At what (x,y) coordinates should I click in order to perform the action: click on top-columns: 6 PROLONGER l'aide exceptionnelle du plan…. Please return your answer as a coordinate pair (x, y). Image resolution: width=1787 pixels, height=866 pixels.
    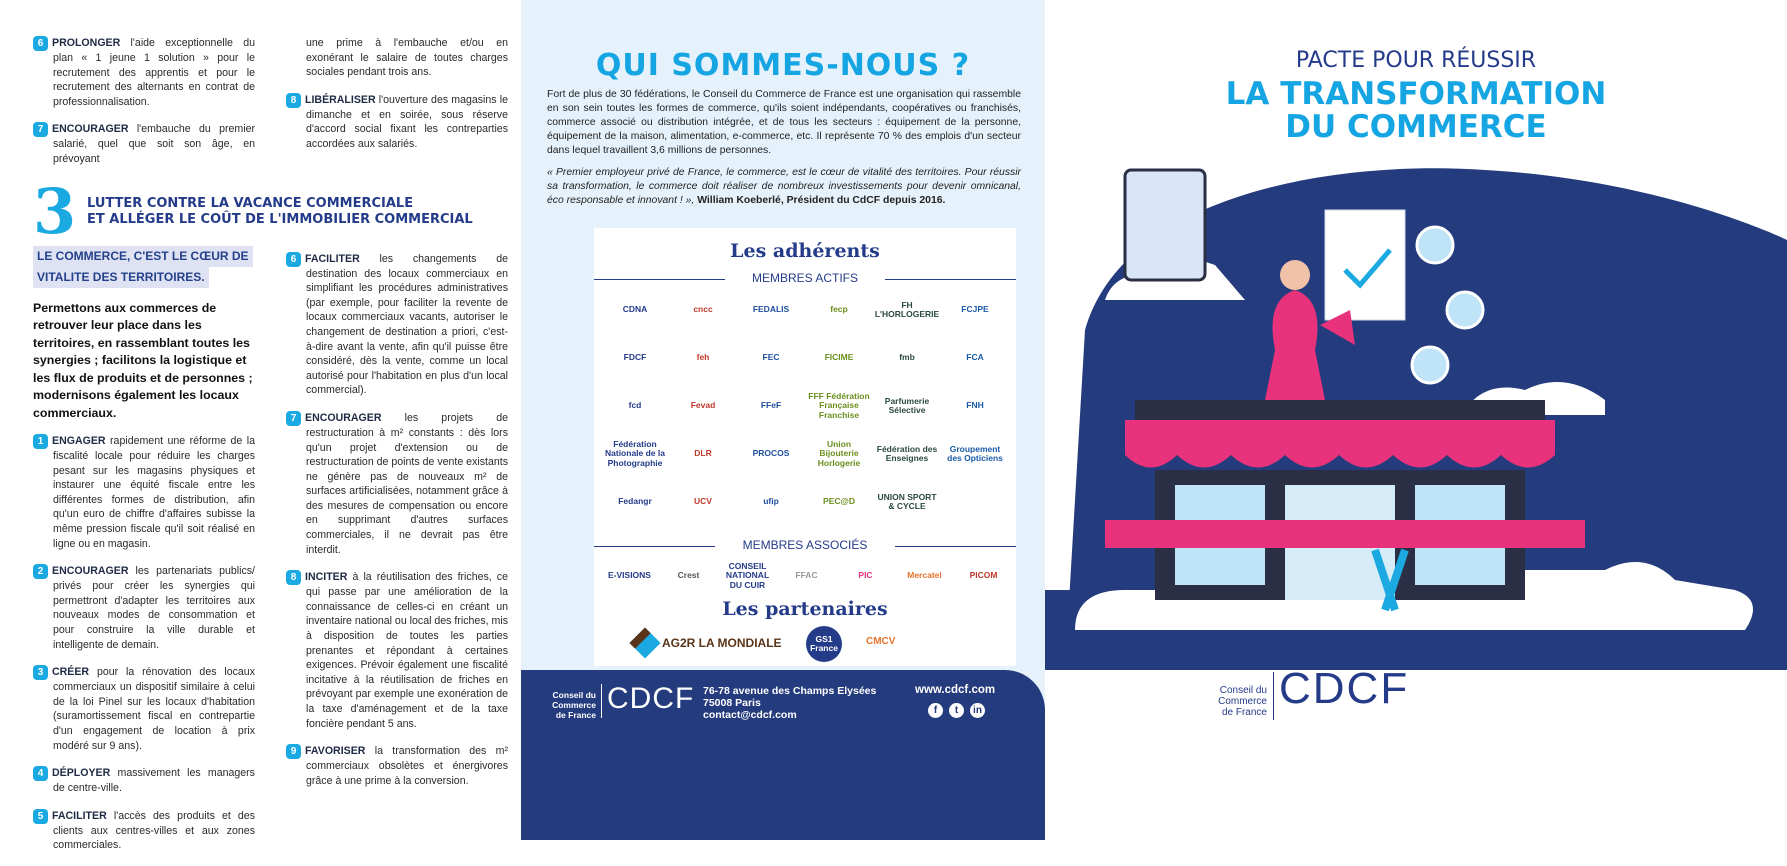
    Looking at the image, I should click on (270, 108).